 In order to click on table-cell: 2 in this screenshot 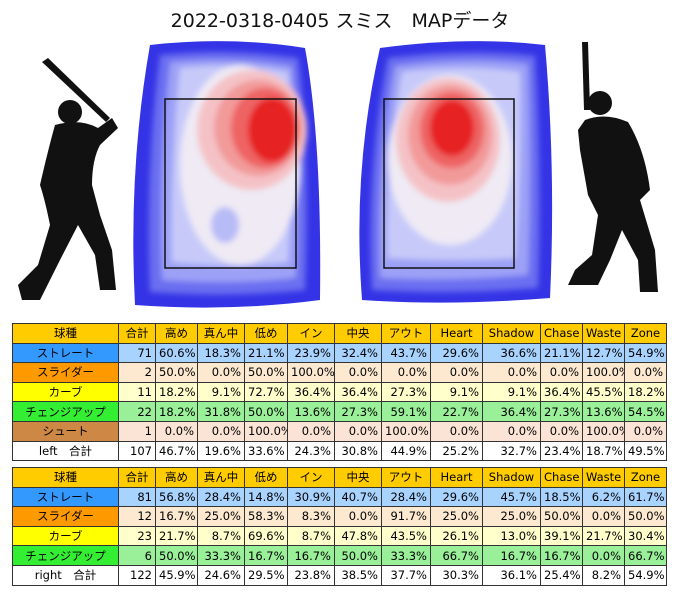, I will do `click(137, 372)`.